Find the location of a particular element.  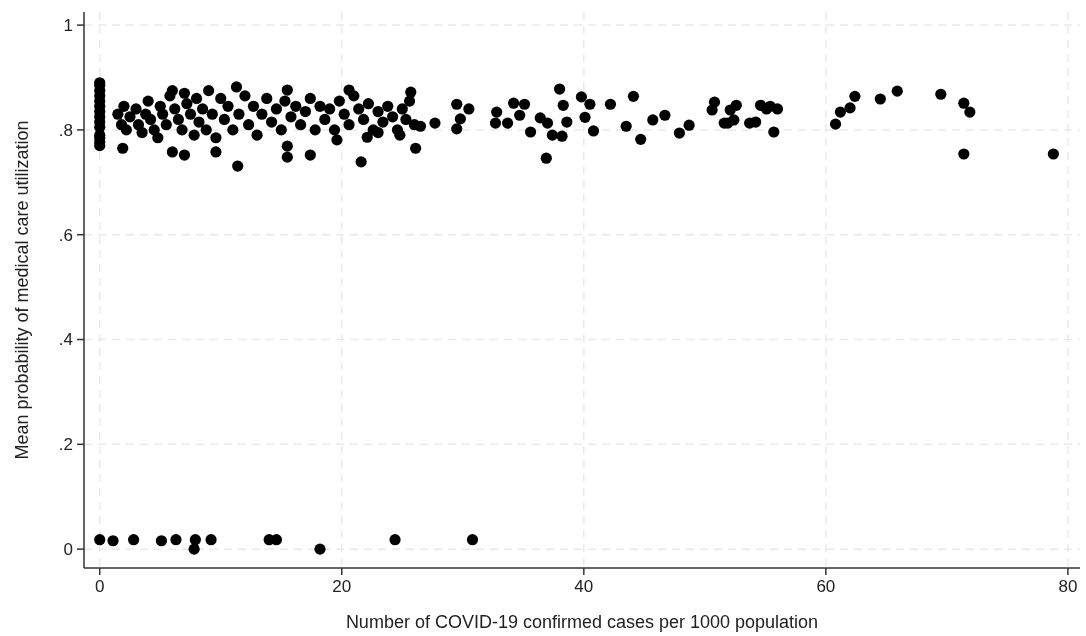

x-tick-label: 80 is located at coordinates (1068, 586).